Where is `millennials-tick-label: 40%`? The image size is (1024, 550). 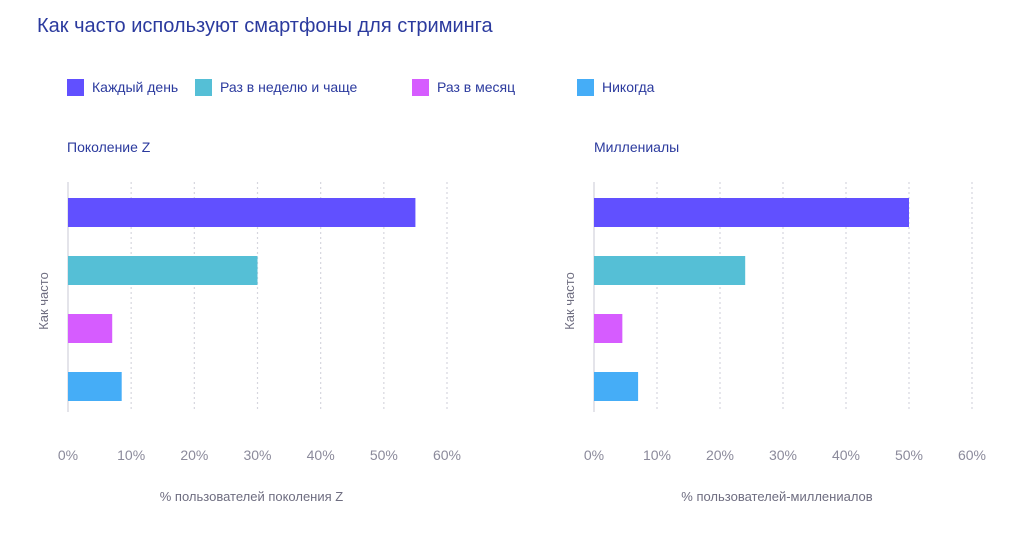 millennials-tick-label: 40% is located at coordinates (846, 455).